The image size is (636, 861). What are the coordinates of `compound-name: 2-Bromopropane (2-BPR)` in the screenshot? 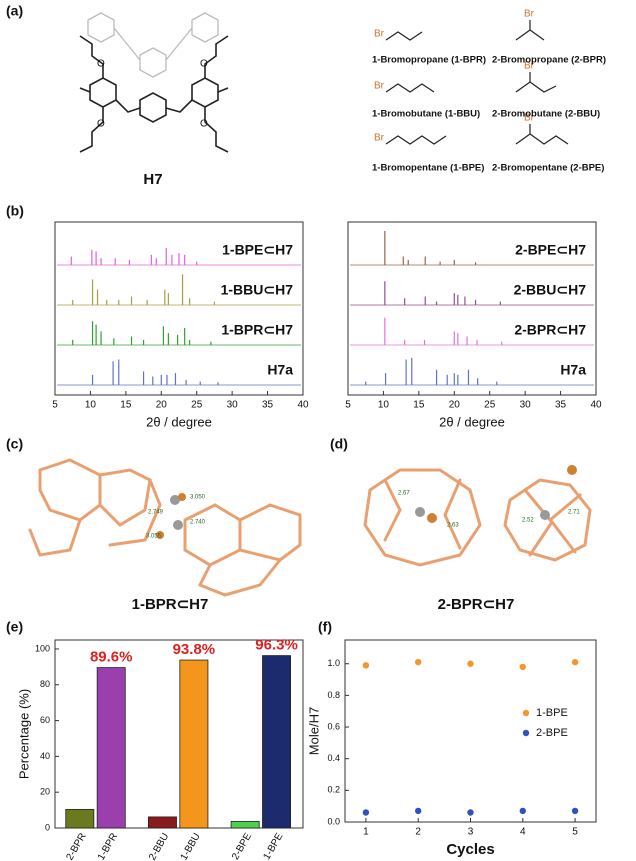 It's located at (549, 60).